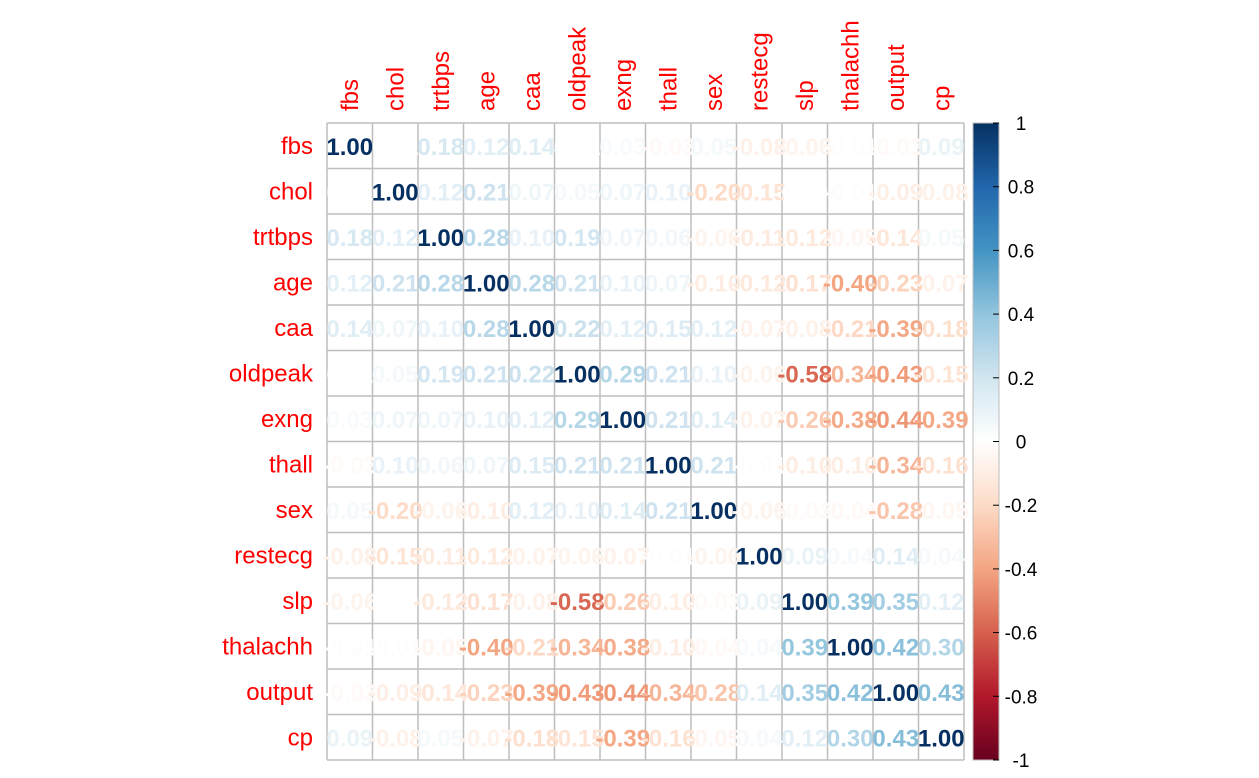  I want to click on cell-value-age-thall: 0.07, so click(668, 283).